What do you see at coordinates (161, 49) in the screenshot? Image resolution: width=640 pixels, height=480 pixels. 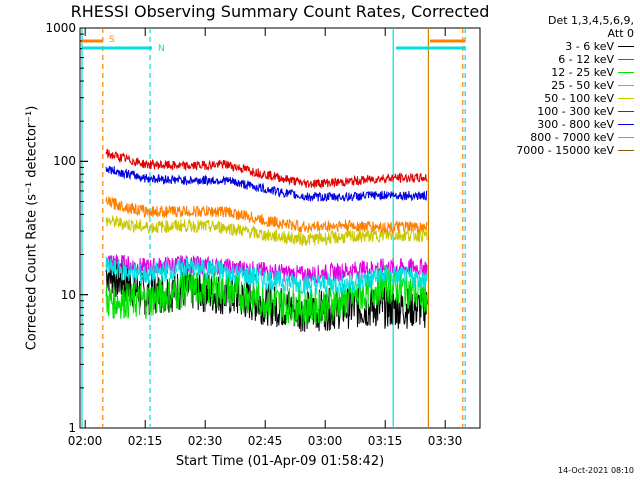 I see `n-flag-label: N` at bounding box center [161, 49].